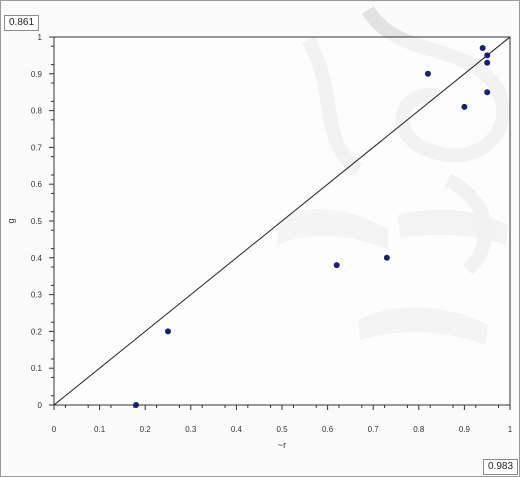  What do you see at coordinates (11, 220) in the screenshot?
I see `y-axis-label: g` at bounding box center [11, 220].